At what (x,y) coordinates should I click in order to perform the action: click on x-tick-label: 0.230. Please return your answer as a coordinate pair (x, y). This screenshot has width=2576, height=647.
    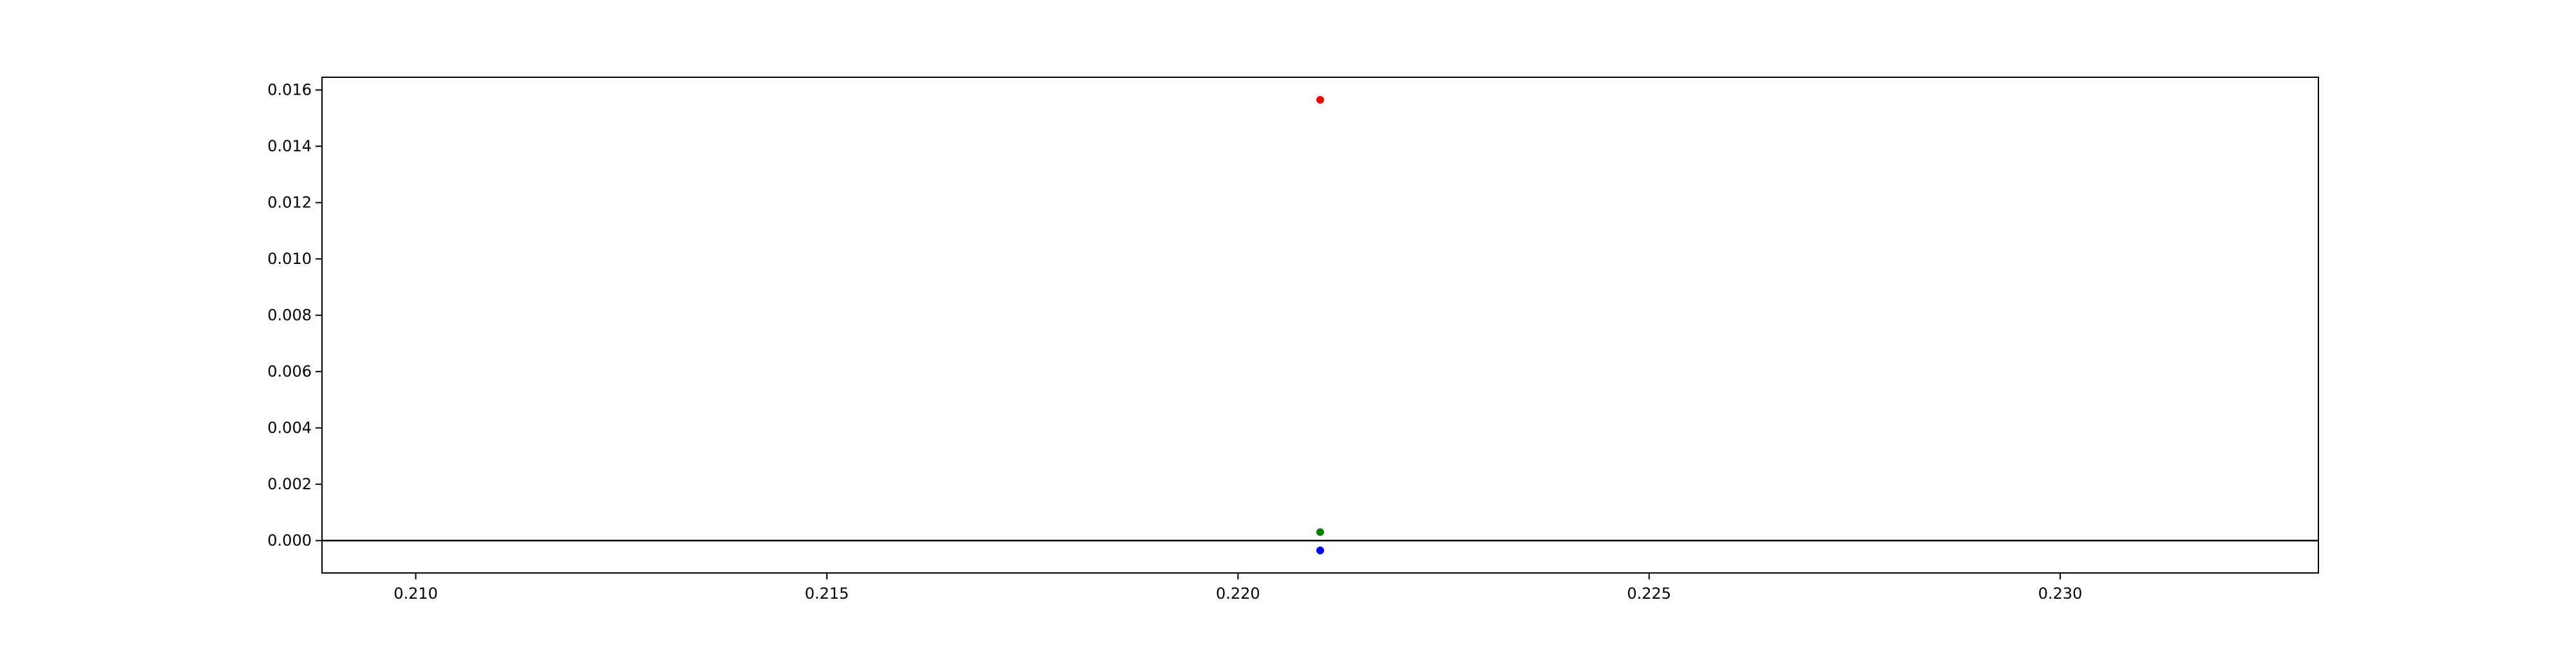
    Looking at the image, I should click on (2060, 594).